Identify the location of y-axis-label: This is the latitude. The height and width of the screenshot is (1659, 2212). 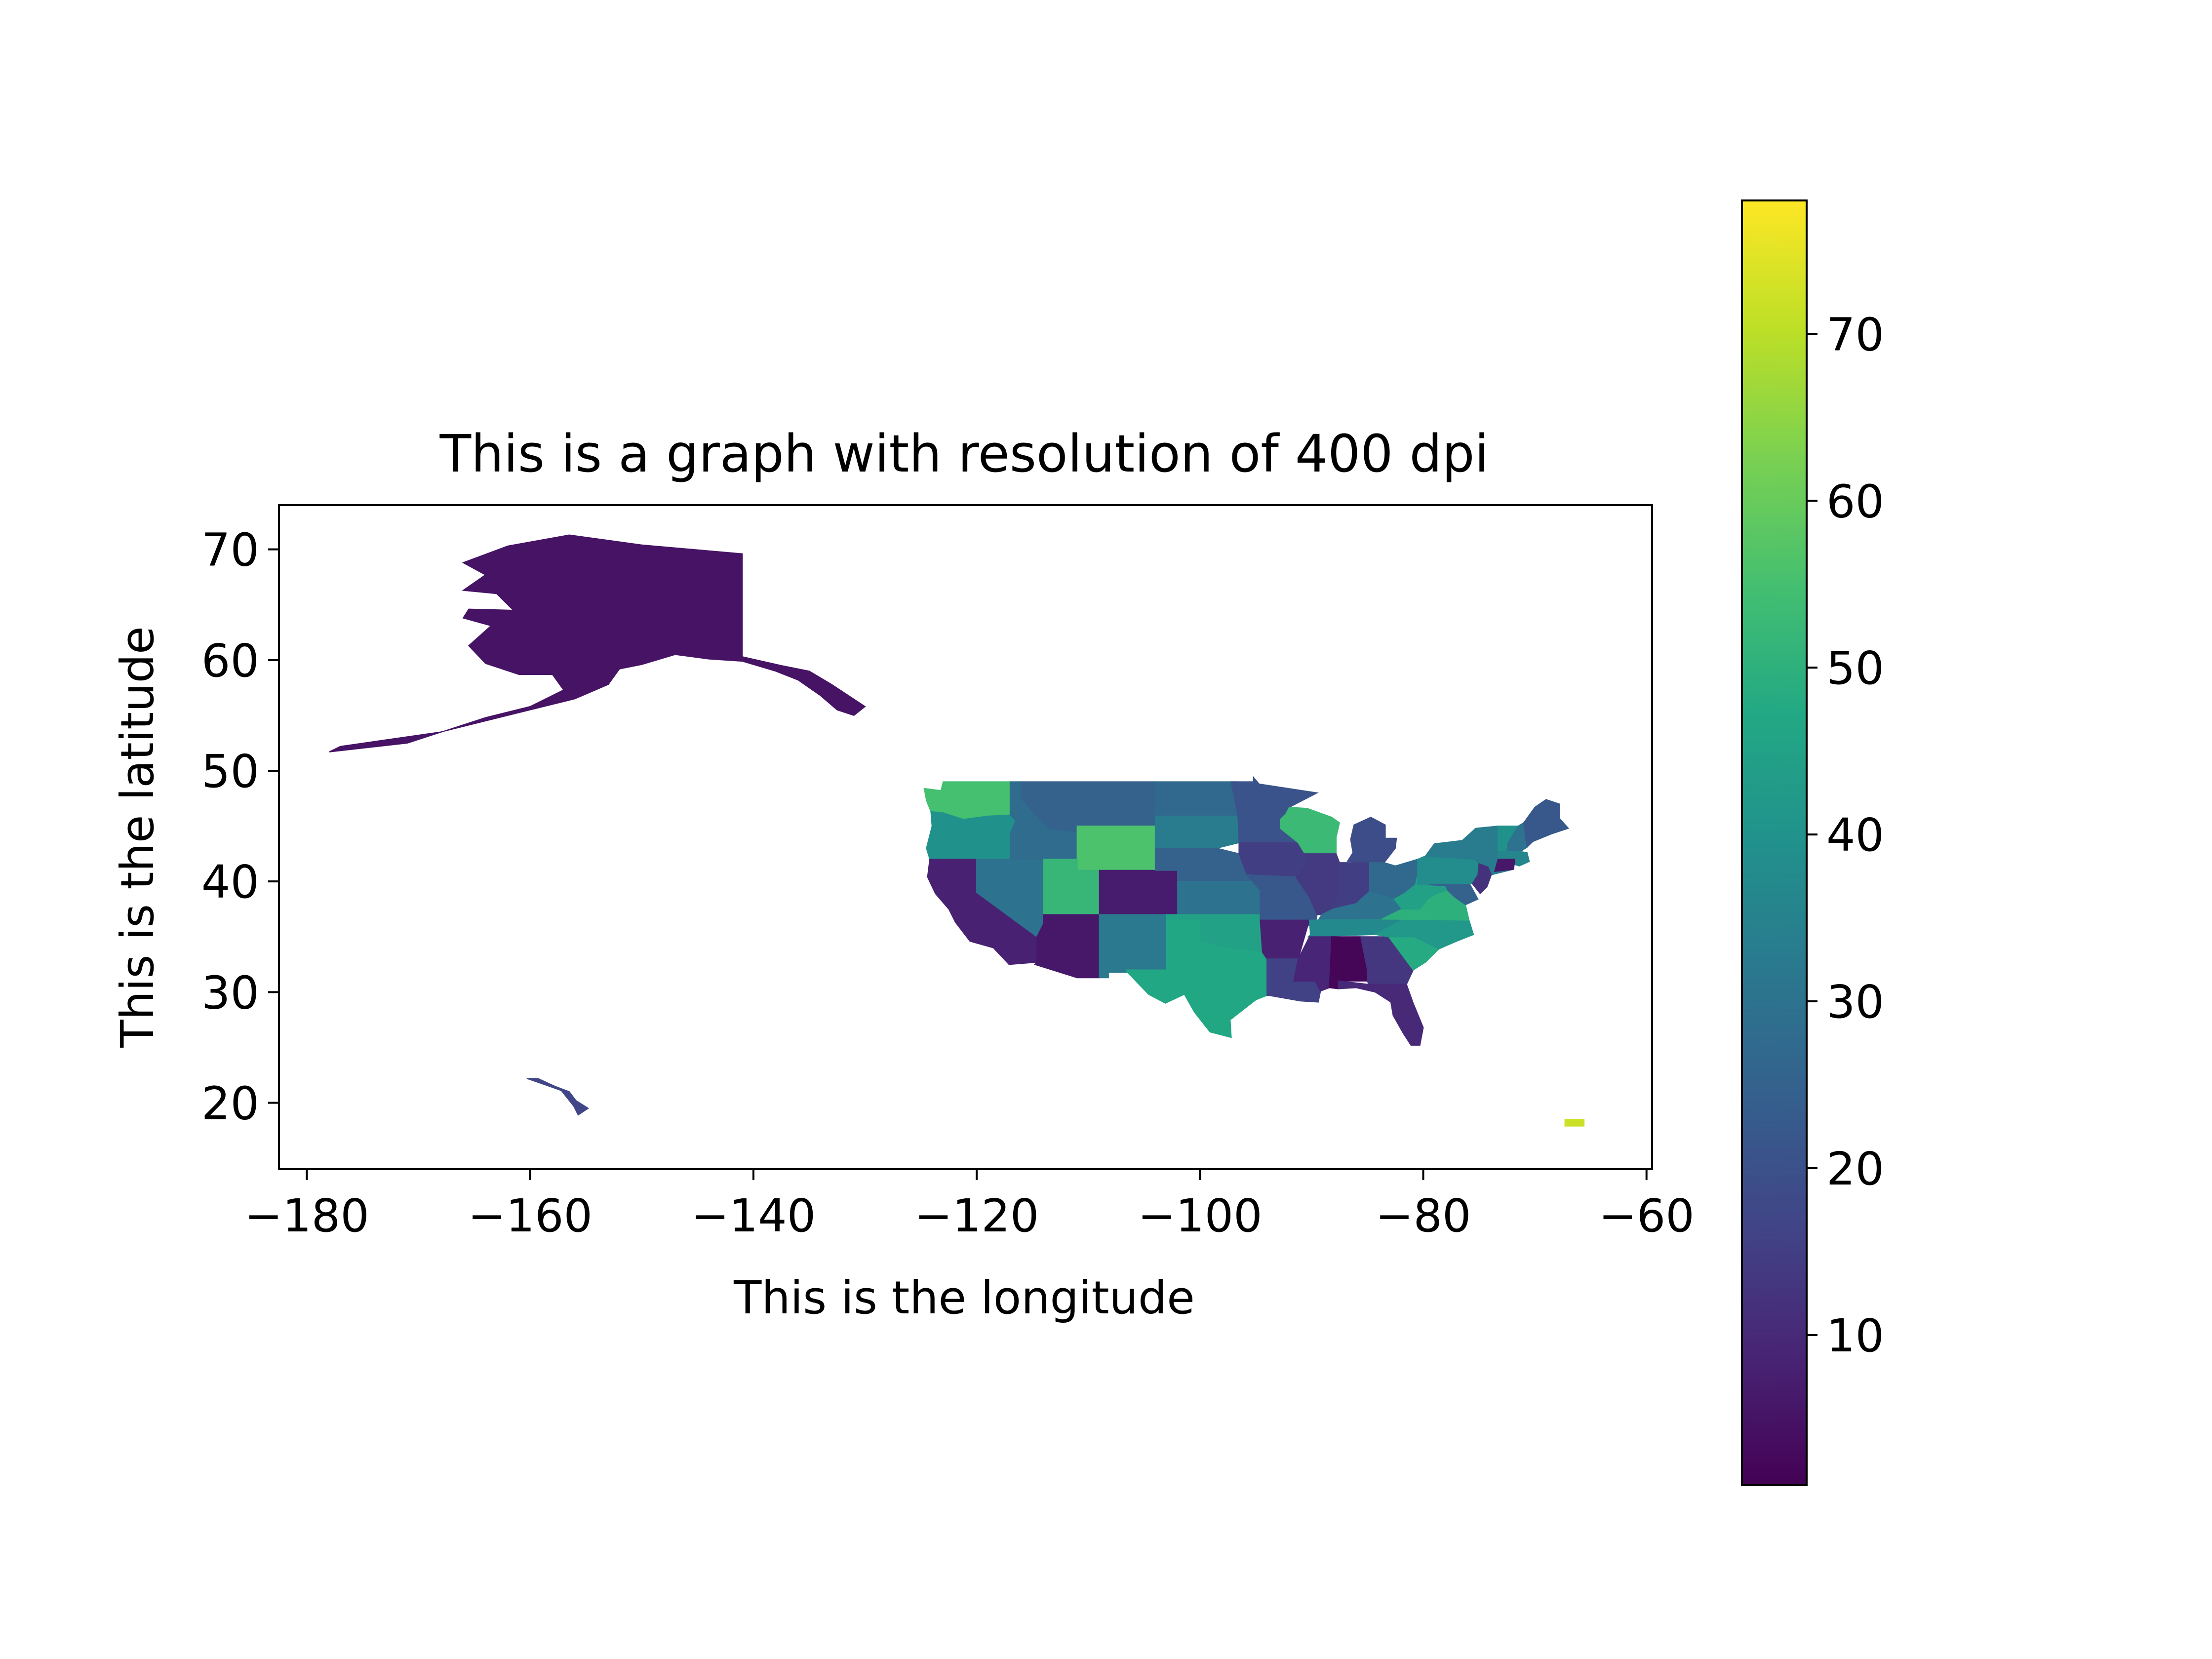
(138, 837).